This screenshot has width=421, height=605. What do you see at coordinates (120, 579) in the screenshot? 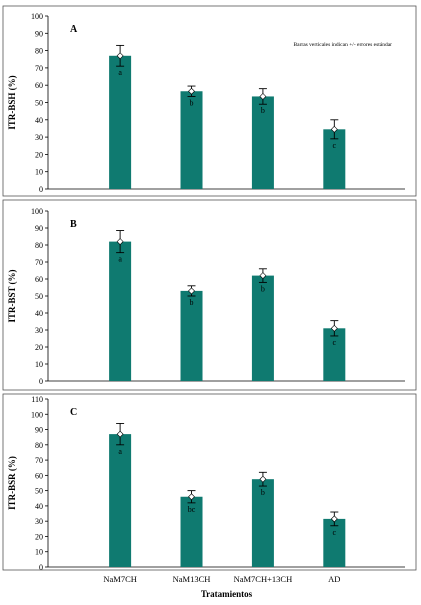
I see `x-tick-label: NaM7CH` at bounding box center [120, 579].